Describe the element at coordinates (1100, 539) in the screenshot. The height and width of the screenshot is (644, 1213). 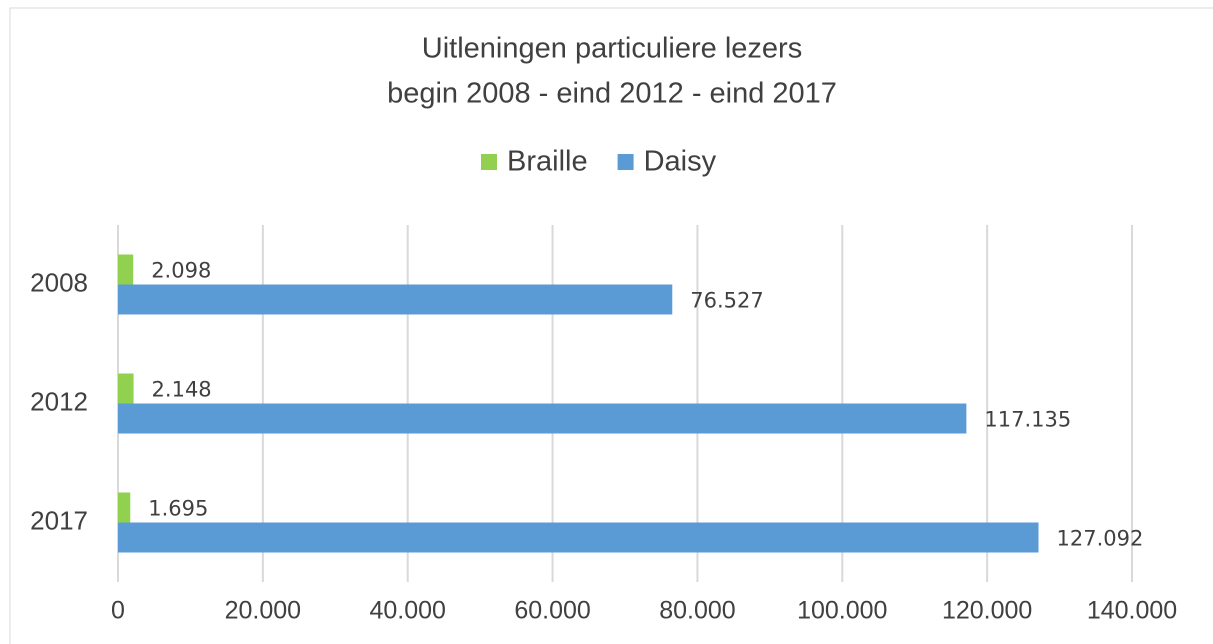
I see `data-label: 127.092` at that location.